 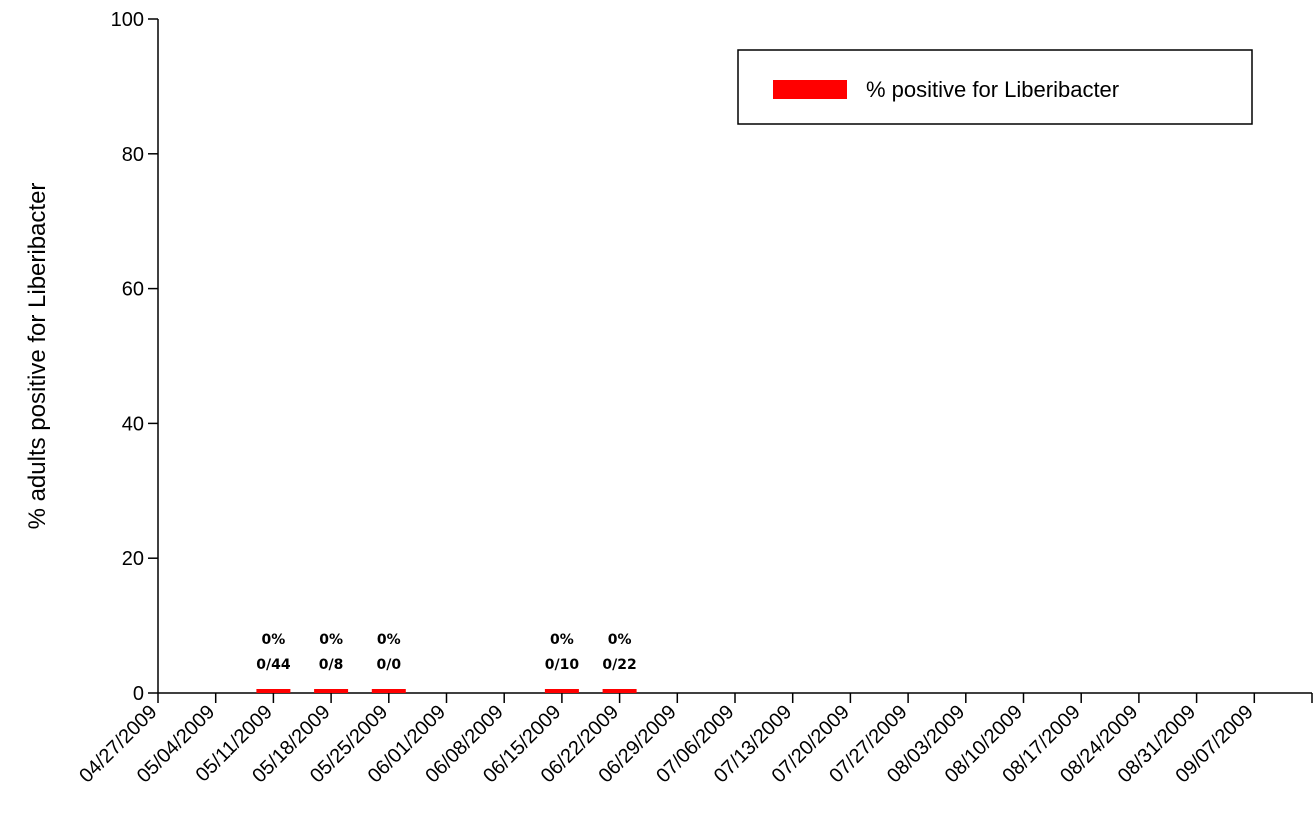 What do you see at coordinates (134, 357) in the screenshot?
I see `y-axis-ticks: 0 20 40 60 80 100` at bounding box center [134, 357].